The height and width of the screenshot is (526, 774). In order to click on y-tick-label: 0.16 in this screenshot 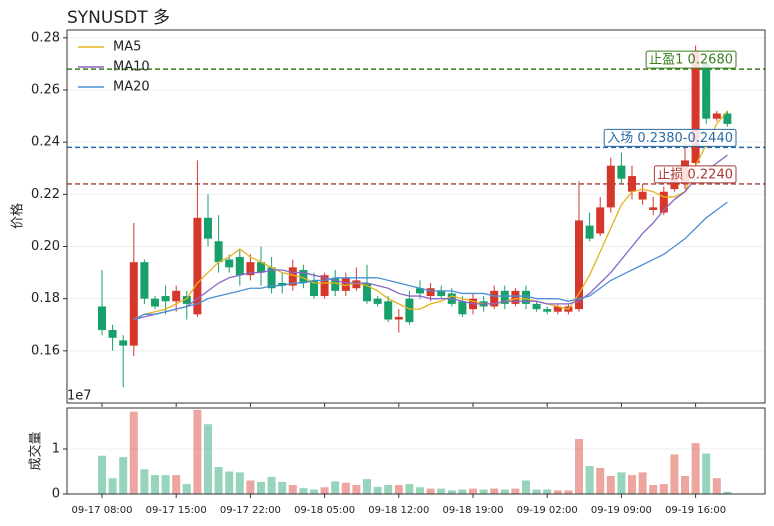, I will do `click(45, 350)`.